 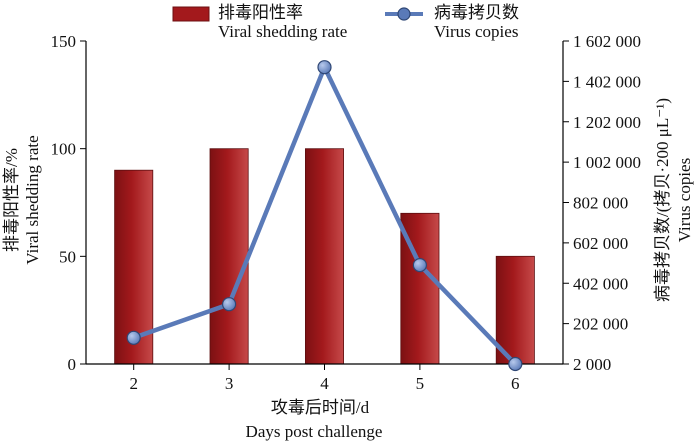 I want to click on x-axis-title-cn: 攻毒后时间/d, so click(x=320, y=407).